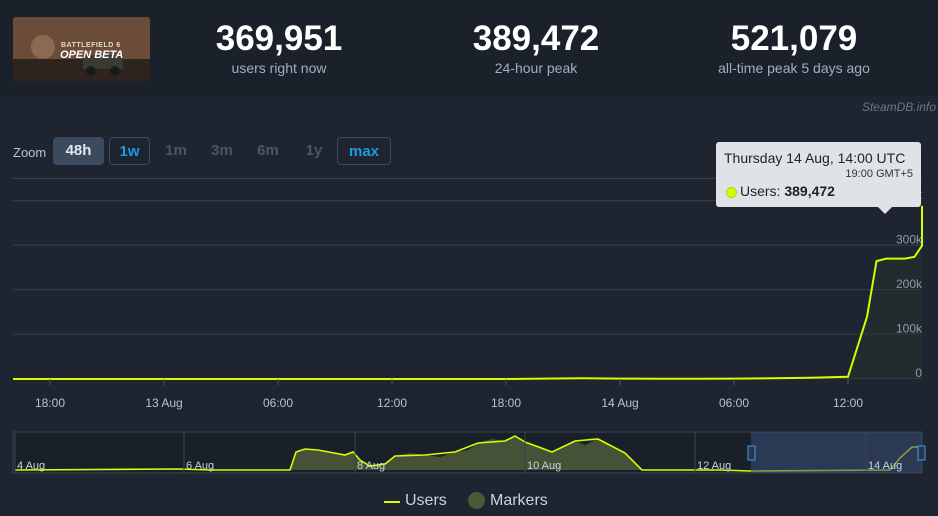 The width and height of the screenshot is (938, 516). What do you see at coordinates (91, 45) in the screenshot?
I see `thumbnail-title-small: BATTLEFIELD 6` at bounding box center [91, 45].